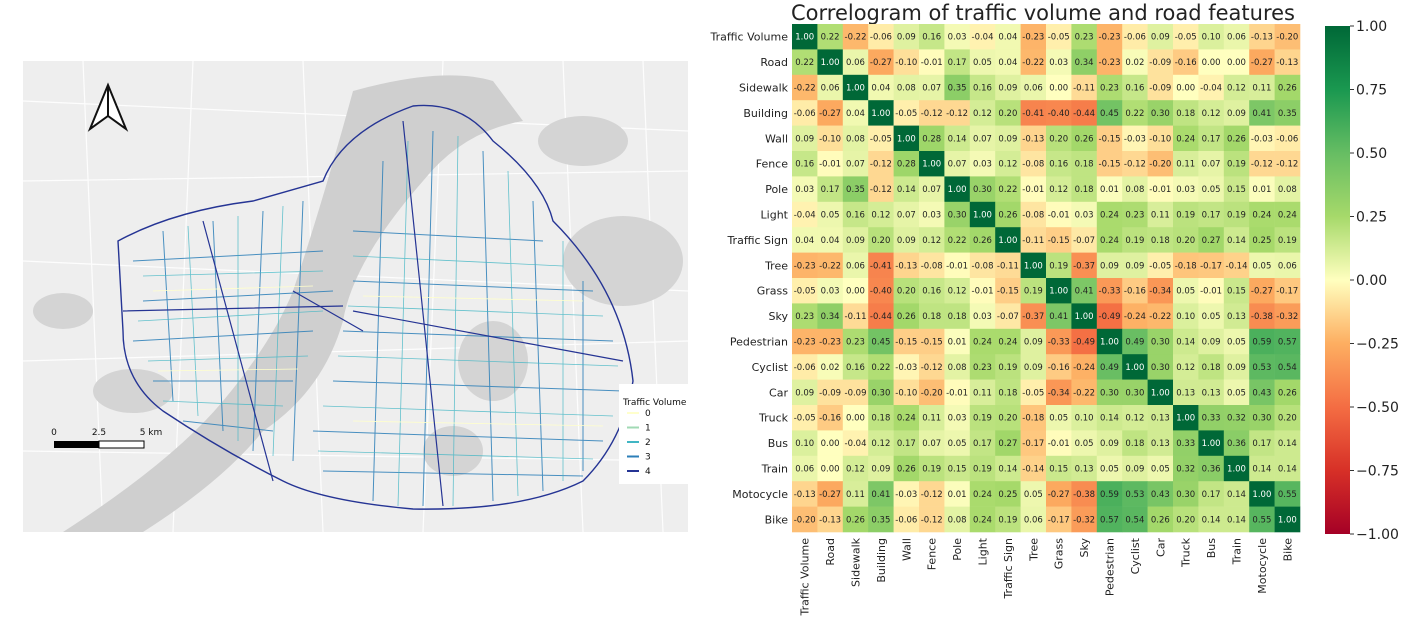  What do you see at coordinates (932, 63) in the screenshot?
I see `cell-value-label: -0.01` at bounding box center [932, 63].